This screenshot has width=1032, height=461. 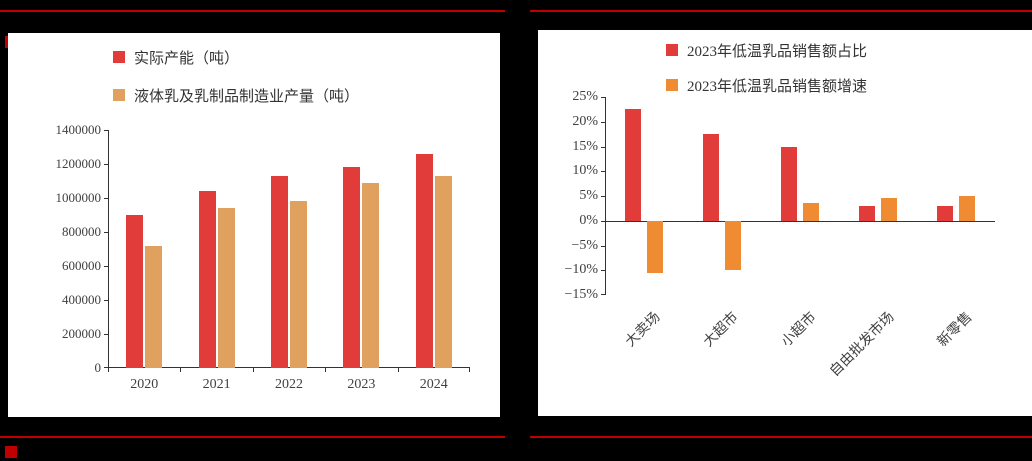 I want to click on x-category-label: 新零售, so click(x=955, y=330).